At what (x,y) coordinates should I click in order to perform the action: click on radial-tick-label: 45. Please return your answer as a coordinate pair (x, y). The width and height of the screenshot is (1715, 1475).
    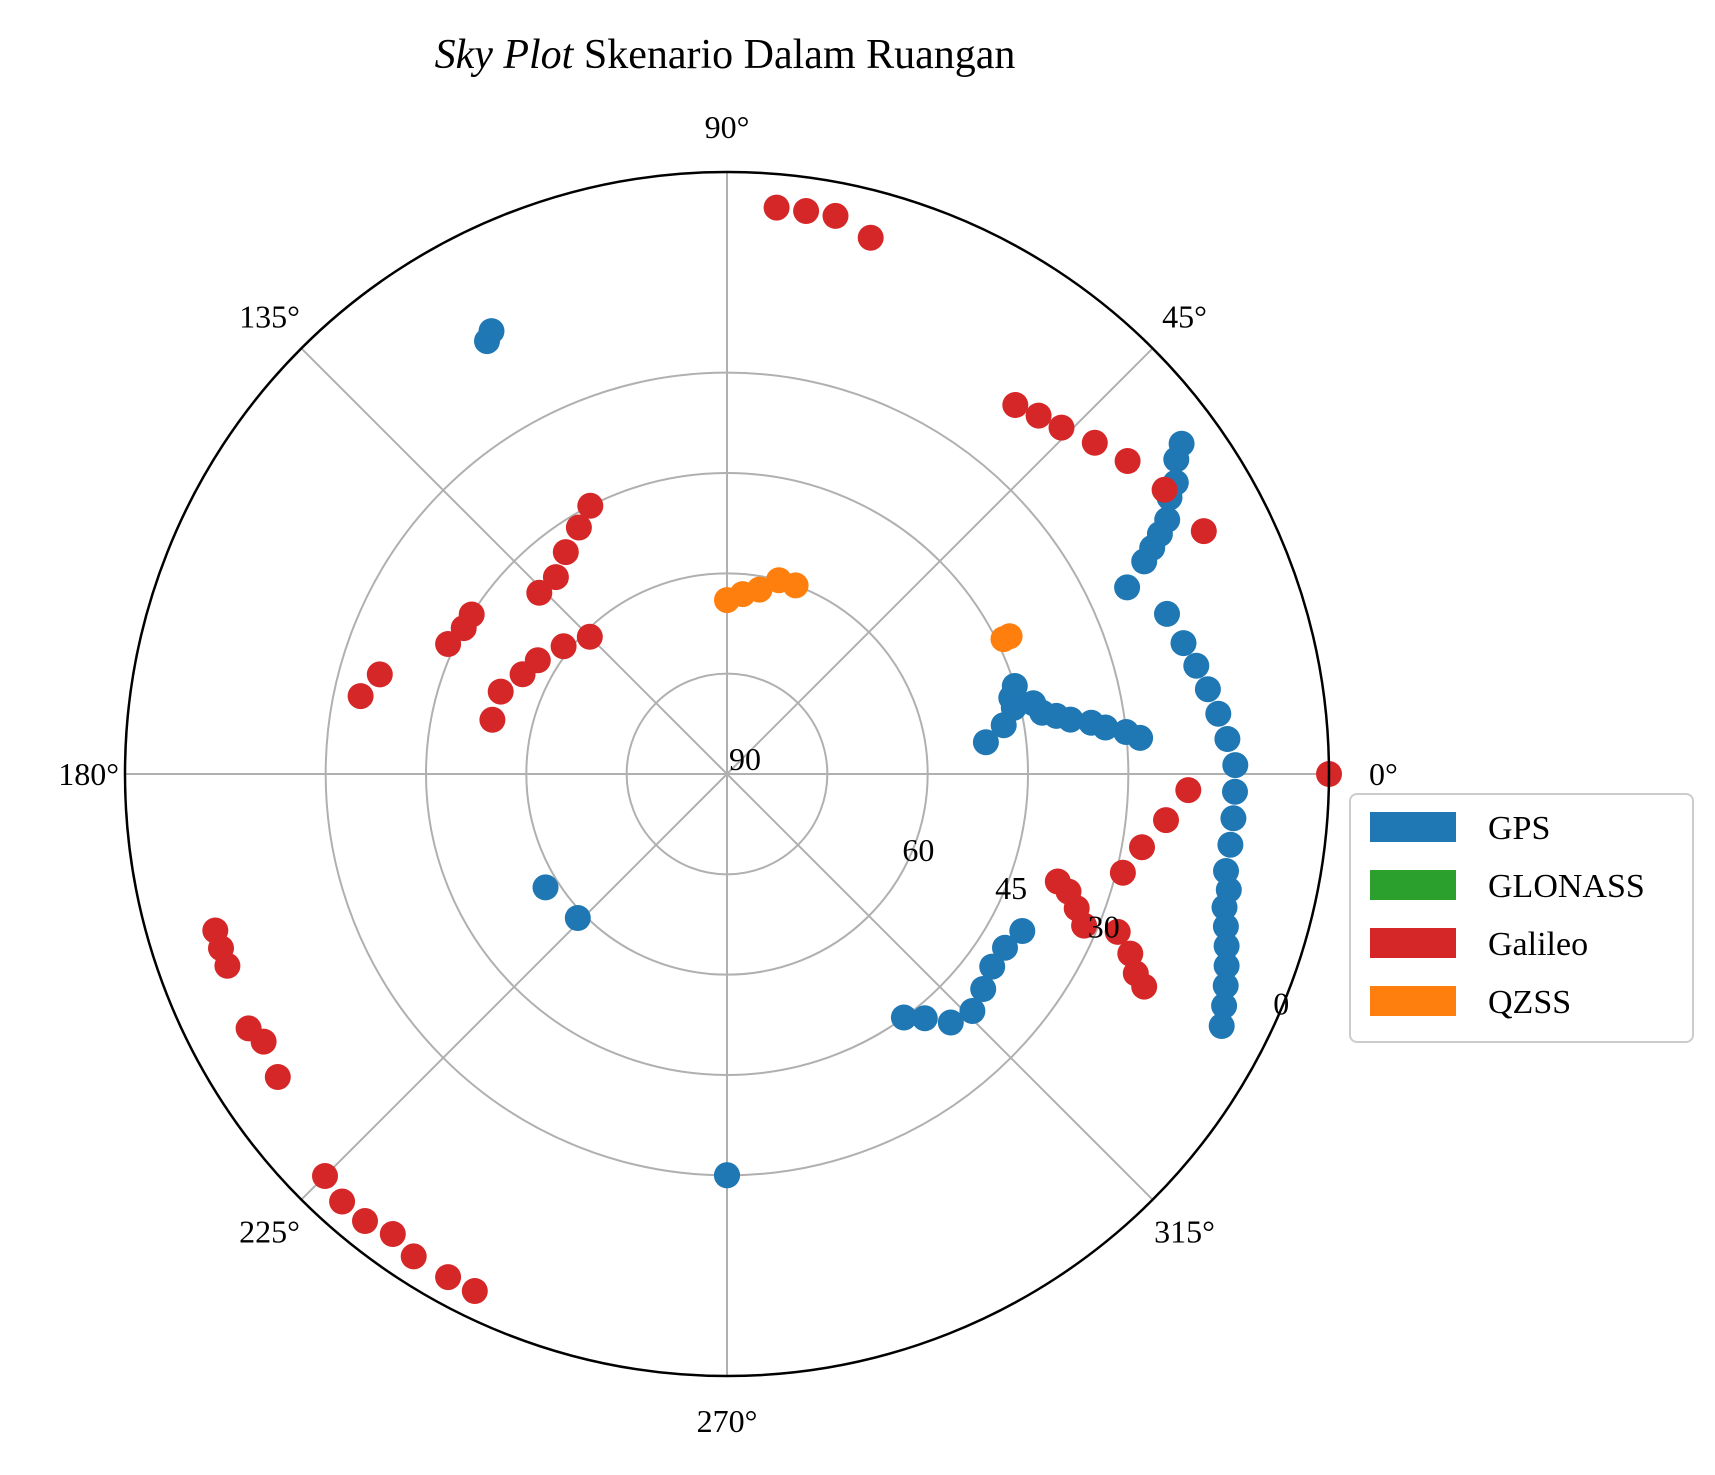
    Looking at the image, I should click on (1011, 888).